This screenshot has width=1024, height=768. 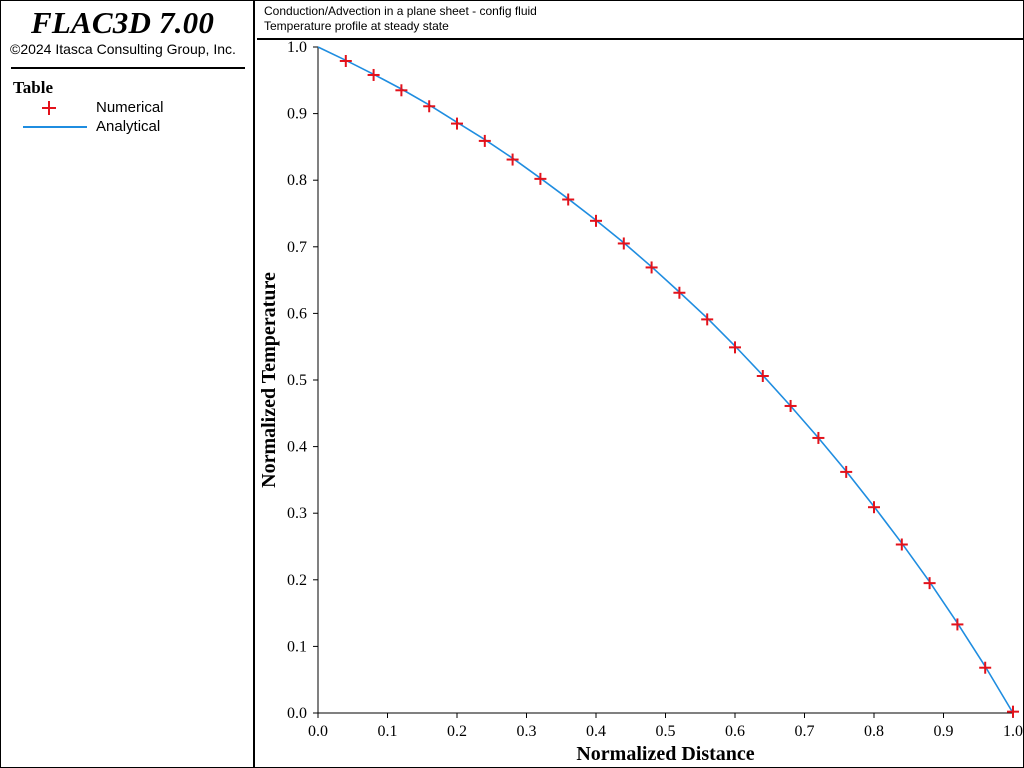 What do you see at coordinates (55, 127) in the screenshot?
I see `line-marker-icon` at bounding box center [55, 127].